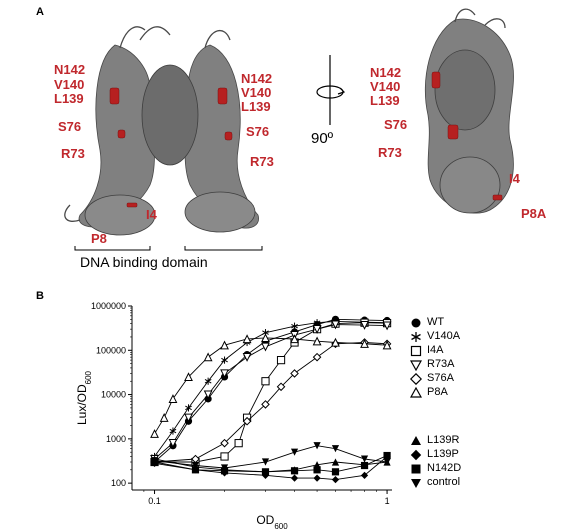 The image size is (572, 531). What do you see at coordinates (108, 306) in the screenshot?
I see `y-tick-label: 1000000` at bounding box center [108, 306].